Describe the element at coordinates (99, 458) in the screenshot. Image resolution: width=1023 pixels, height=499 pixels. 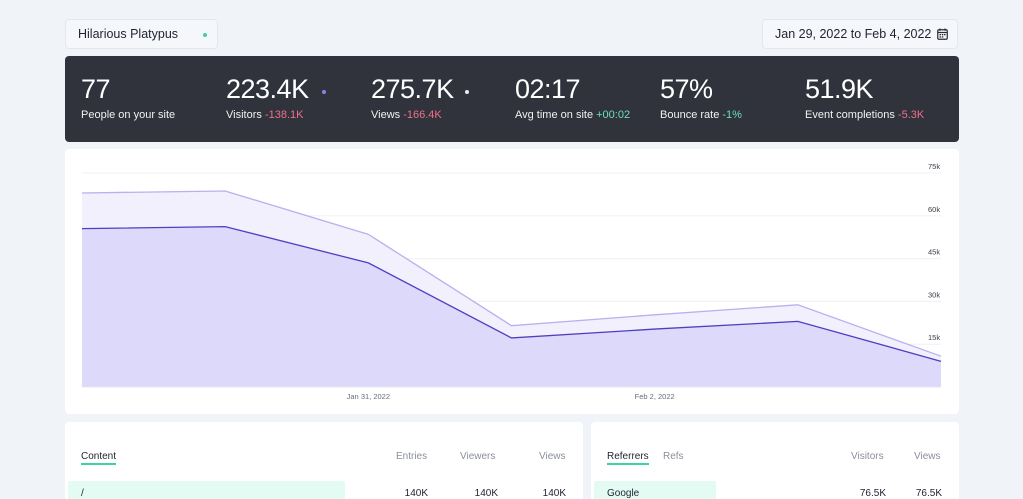
I see `tab-content: Content` at that location.